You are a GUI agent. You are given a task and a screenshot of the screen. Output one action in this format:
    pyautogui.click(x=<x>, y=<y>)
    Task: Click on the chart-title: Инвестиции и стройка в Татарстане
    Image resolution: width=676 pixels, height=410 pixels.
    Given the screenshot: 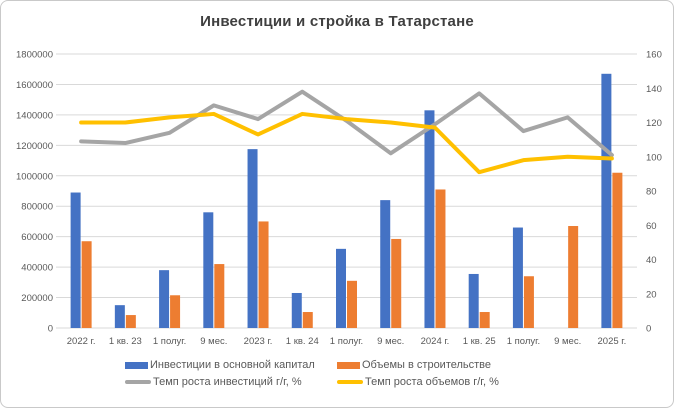 What is the action you would take?
    pyautogui.click(x=337, y=21)
    